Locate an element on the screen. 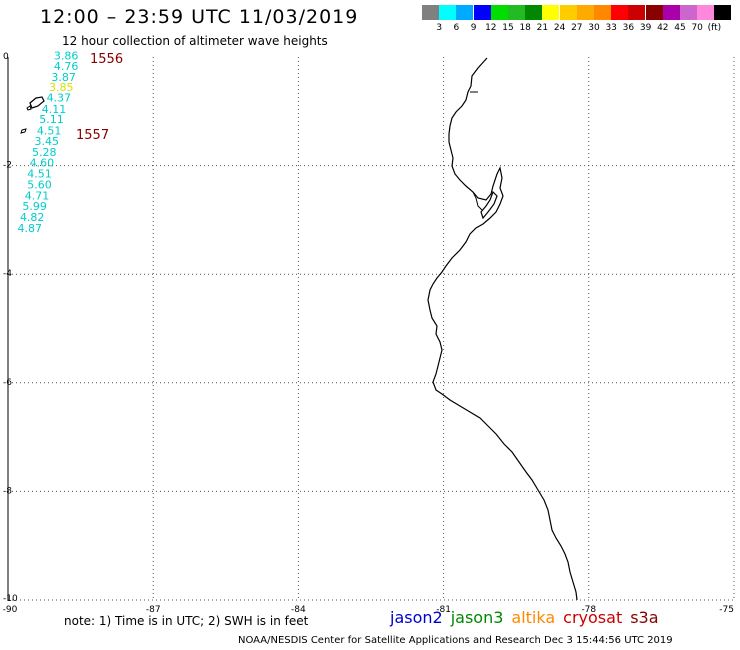  color-scale-label: 15 is located at coordinates (508, 28).